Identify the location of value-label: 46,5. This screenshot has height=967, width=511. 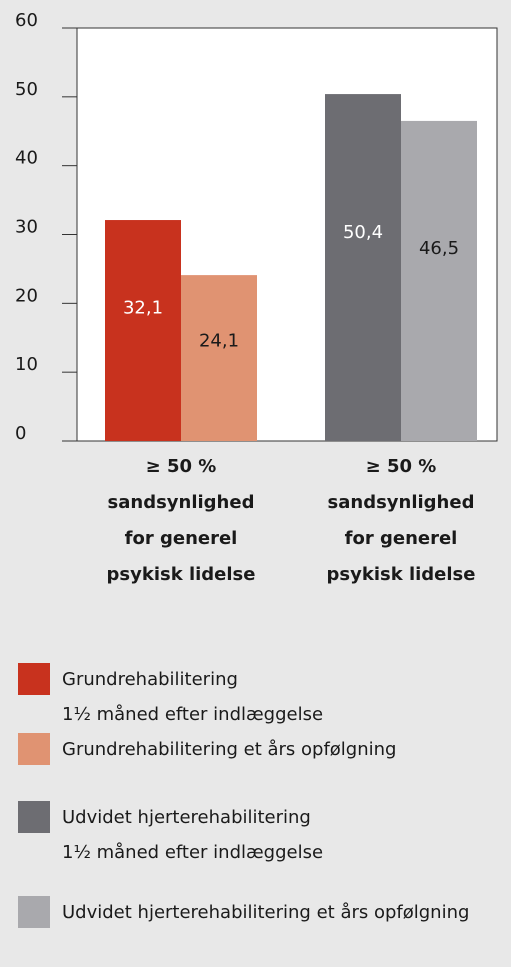
(439, 248).